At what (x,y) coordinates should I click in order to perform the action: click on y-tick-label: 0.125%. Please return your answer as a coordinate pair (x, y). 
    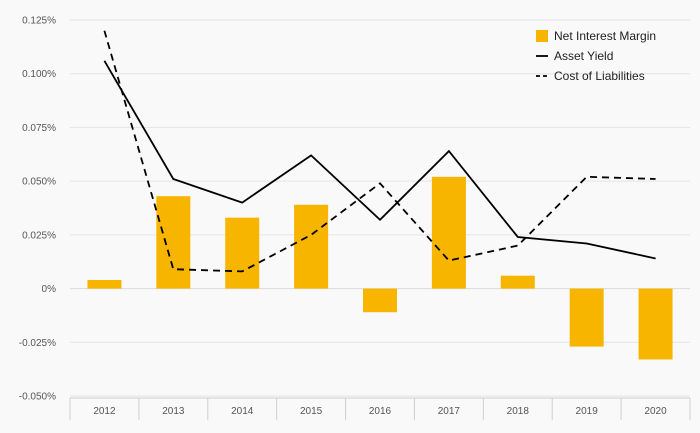
    Looking at the image, I should click on (39, 21).